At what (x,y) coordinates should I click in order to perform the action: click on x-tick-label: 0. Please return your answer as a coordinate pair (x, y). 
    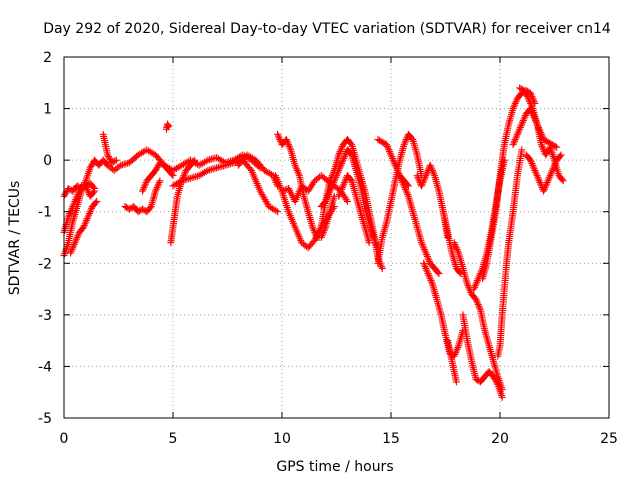
    Looking at the image, I should click on (64, 439).